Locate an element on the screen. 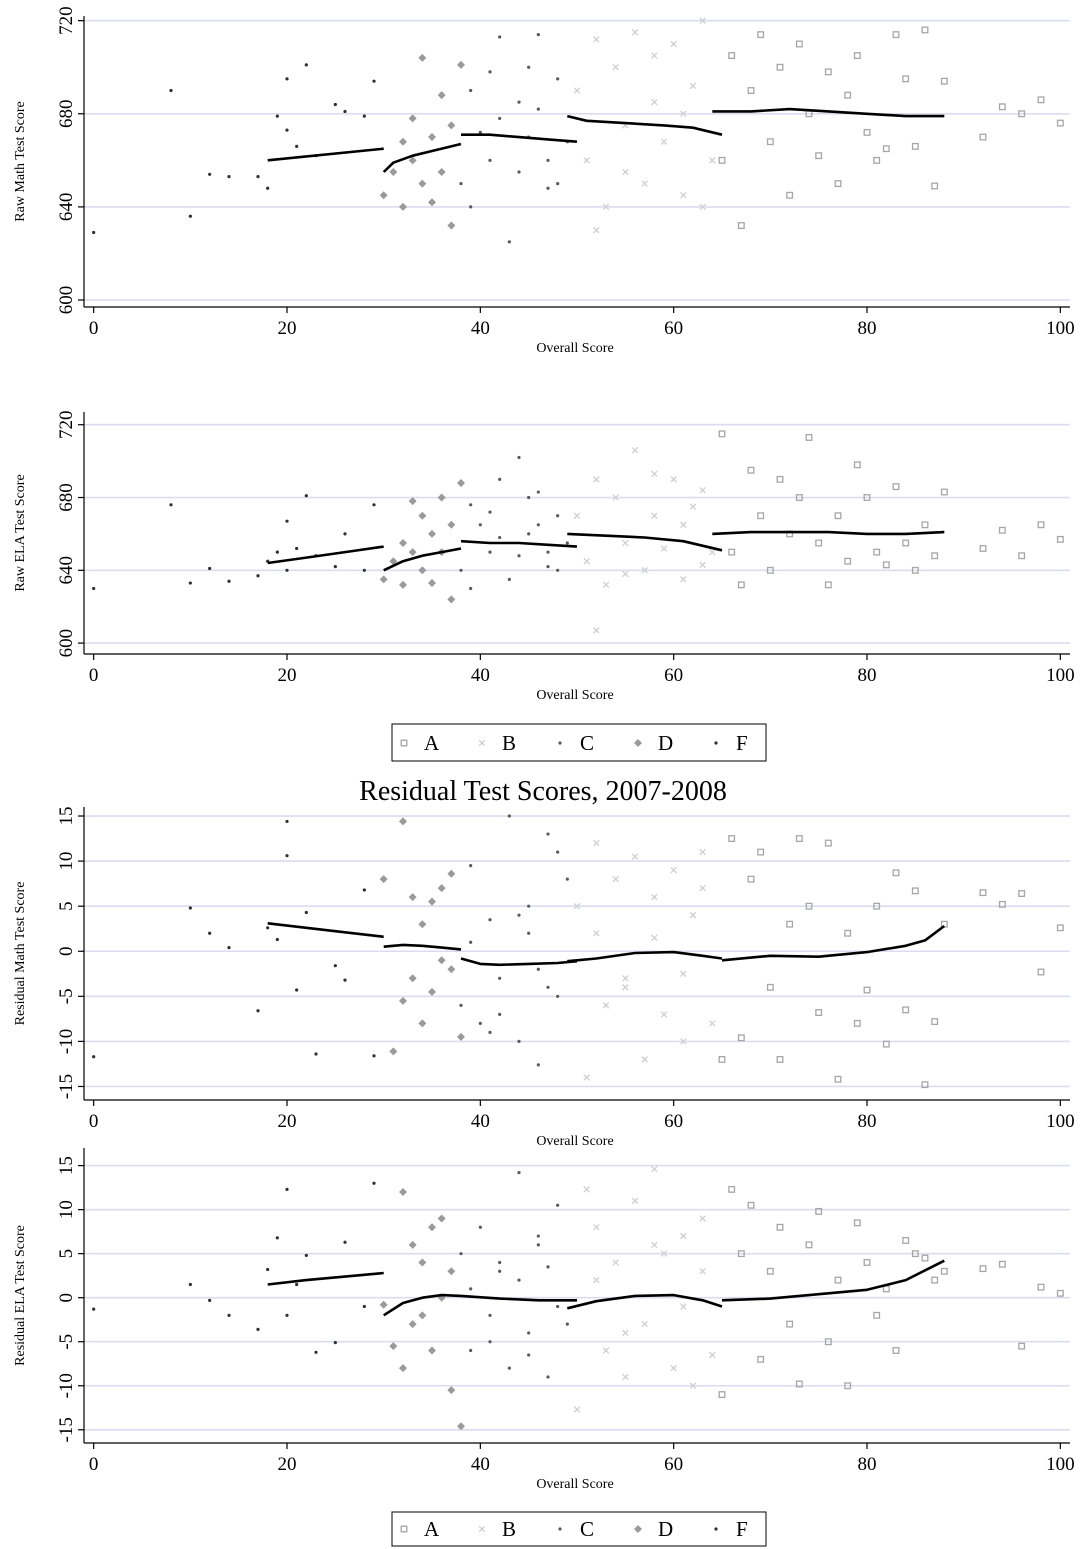 Image resolution: width=1086 pixels, height=1549 pixels. x-axis-title: Overall Score is located at coordinates (574, 695).